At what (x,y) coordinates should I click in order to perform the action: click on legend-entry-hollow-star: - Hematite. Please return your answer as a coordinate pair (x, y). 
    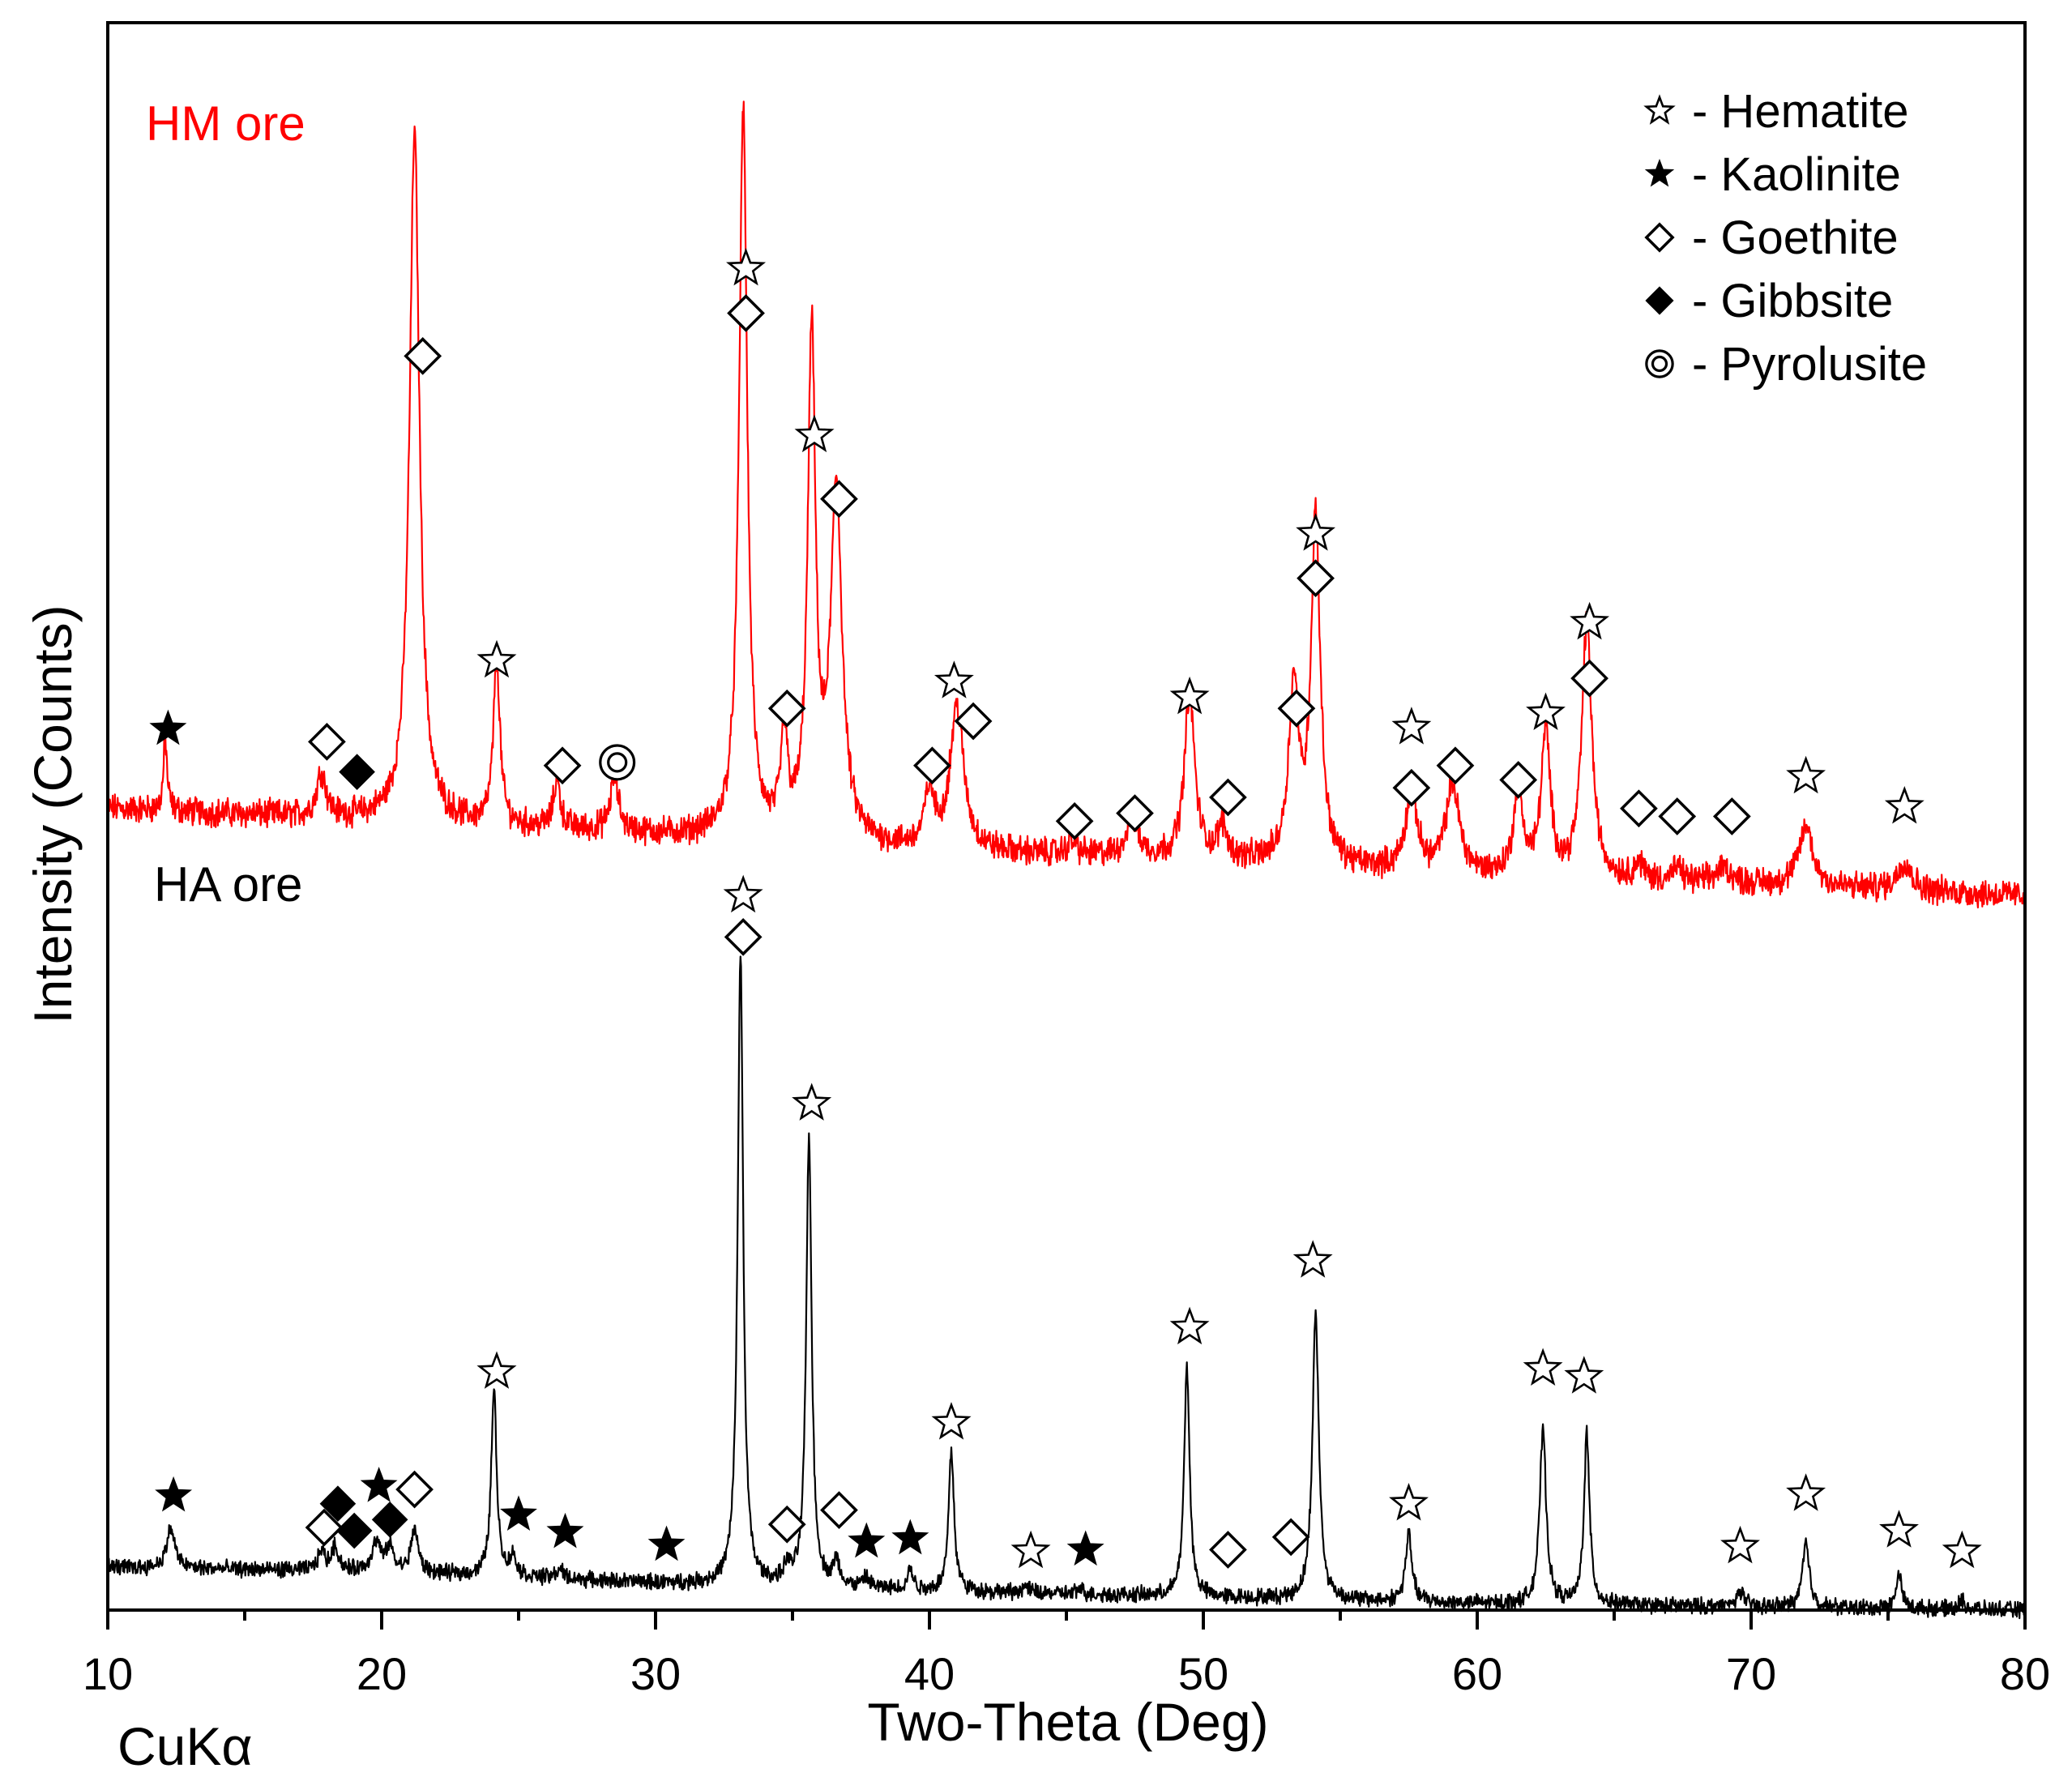
    Looking at the image, I should click on (1776, 111).